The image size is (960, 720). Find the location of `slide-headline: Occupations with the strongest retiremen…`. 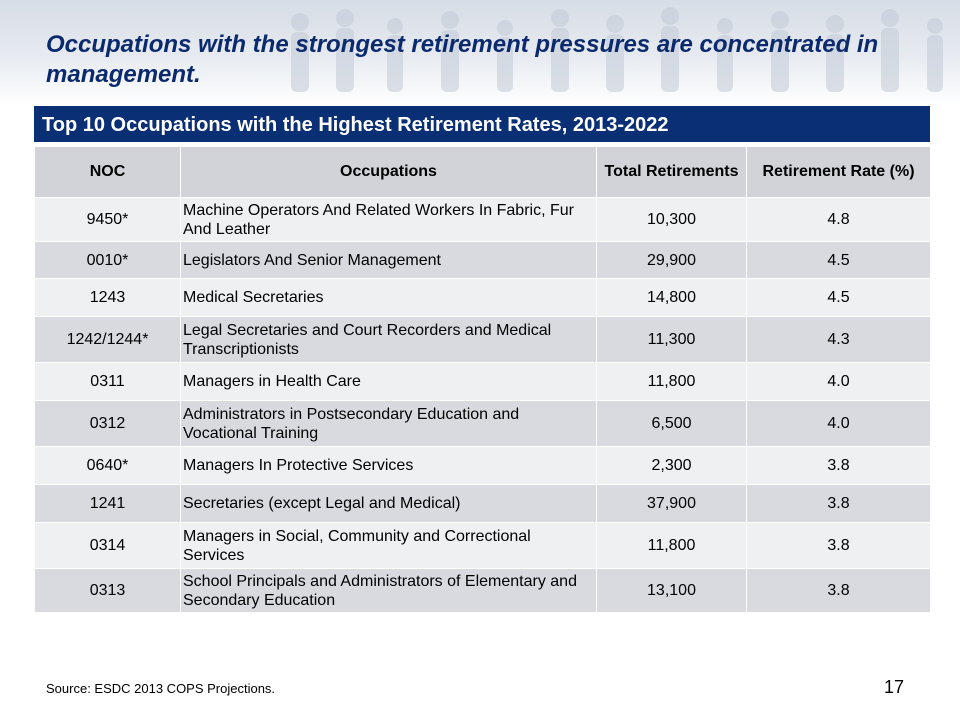

slide-headline: Occupations with the strongest retiremen… is located at coordinates (462, 59).